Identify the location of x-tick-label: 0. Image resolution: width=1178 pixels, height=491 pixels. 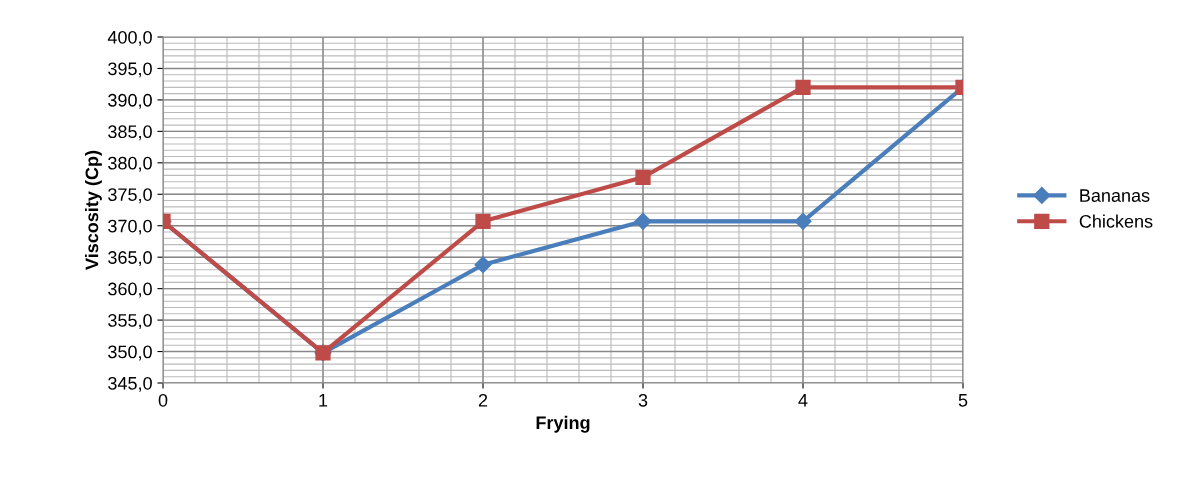
(163, 400).